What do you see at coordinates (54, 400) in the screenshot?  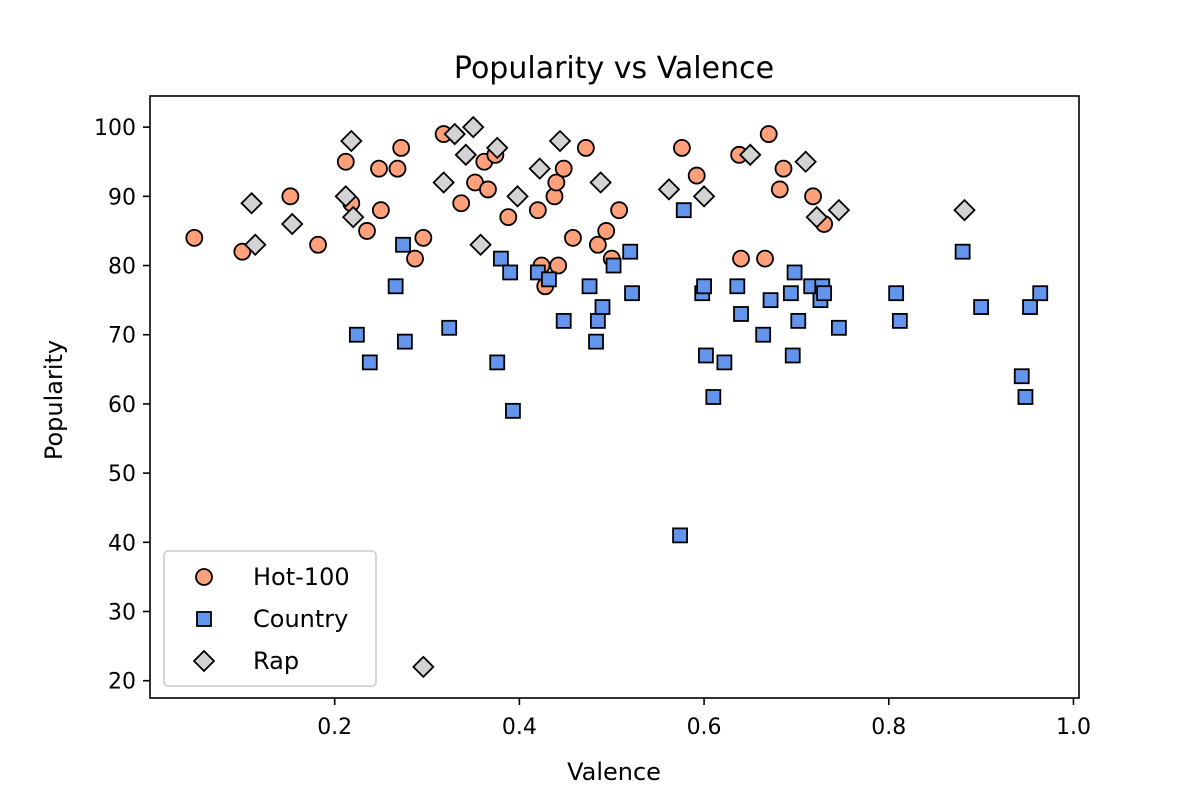 I see `y-axis-label: Popularity` at bounding box center [54, 400].